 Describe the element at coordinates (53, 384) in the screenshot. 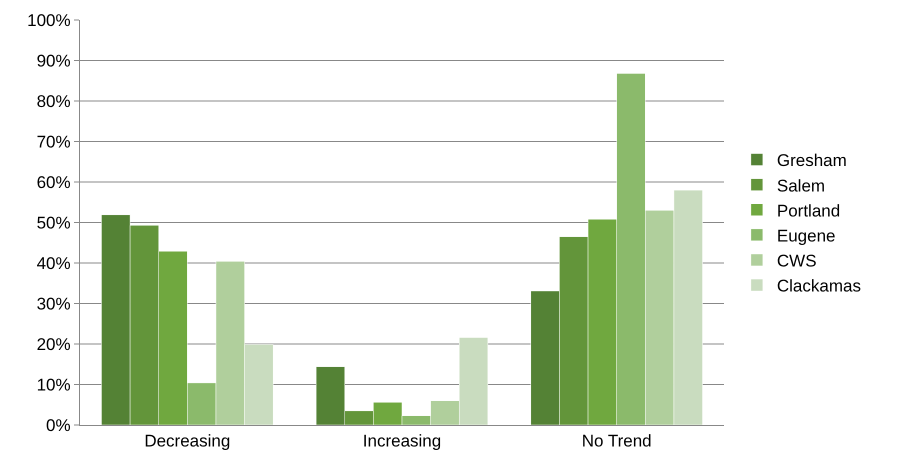

I see `y-tick-label: 10%` at that location.